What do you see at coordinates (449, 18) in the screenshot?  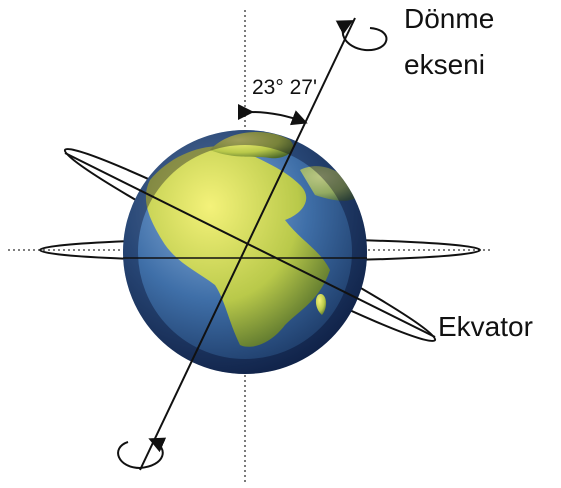 I see `axis-label: Dönme` at bounding box center [449, 18].